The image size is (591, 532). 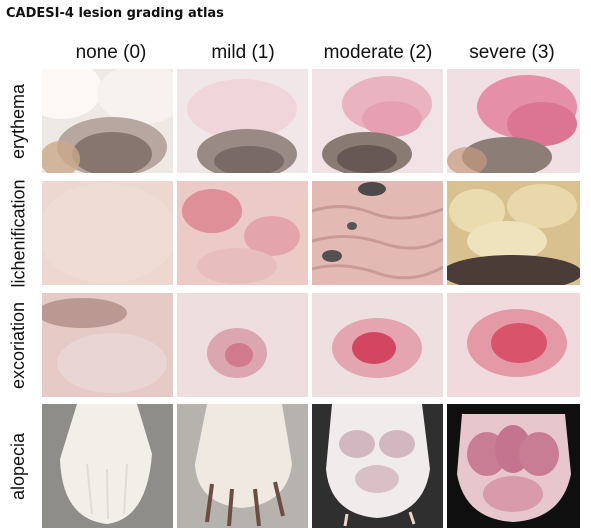 I want to click on row-header-alopecia: alopecia, so click(x=18, y=466).